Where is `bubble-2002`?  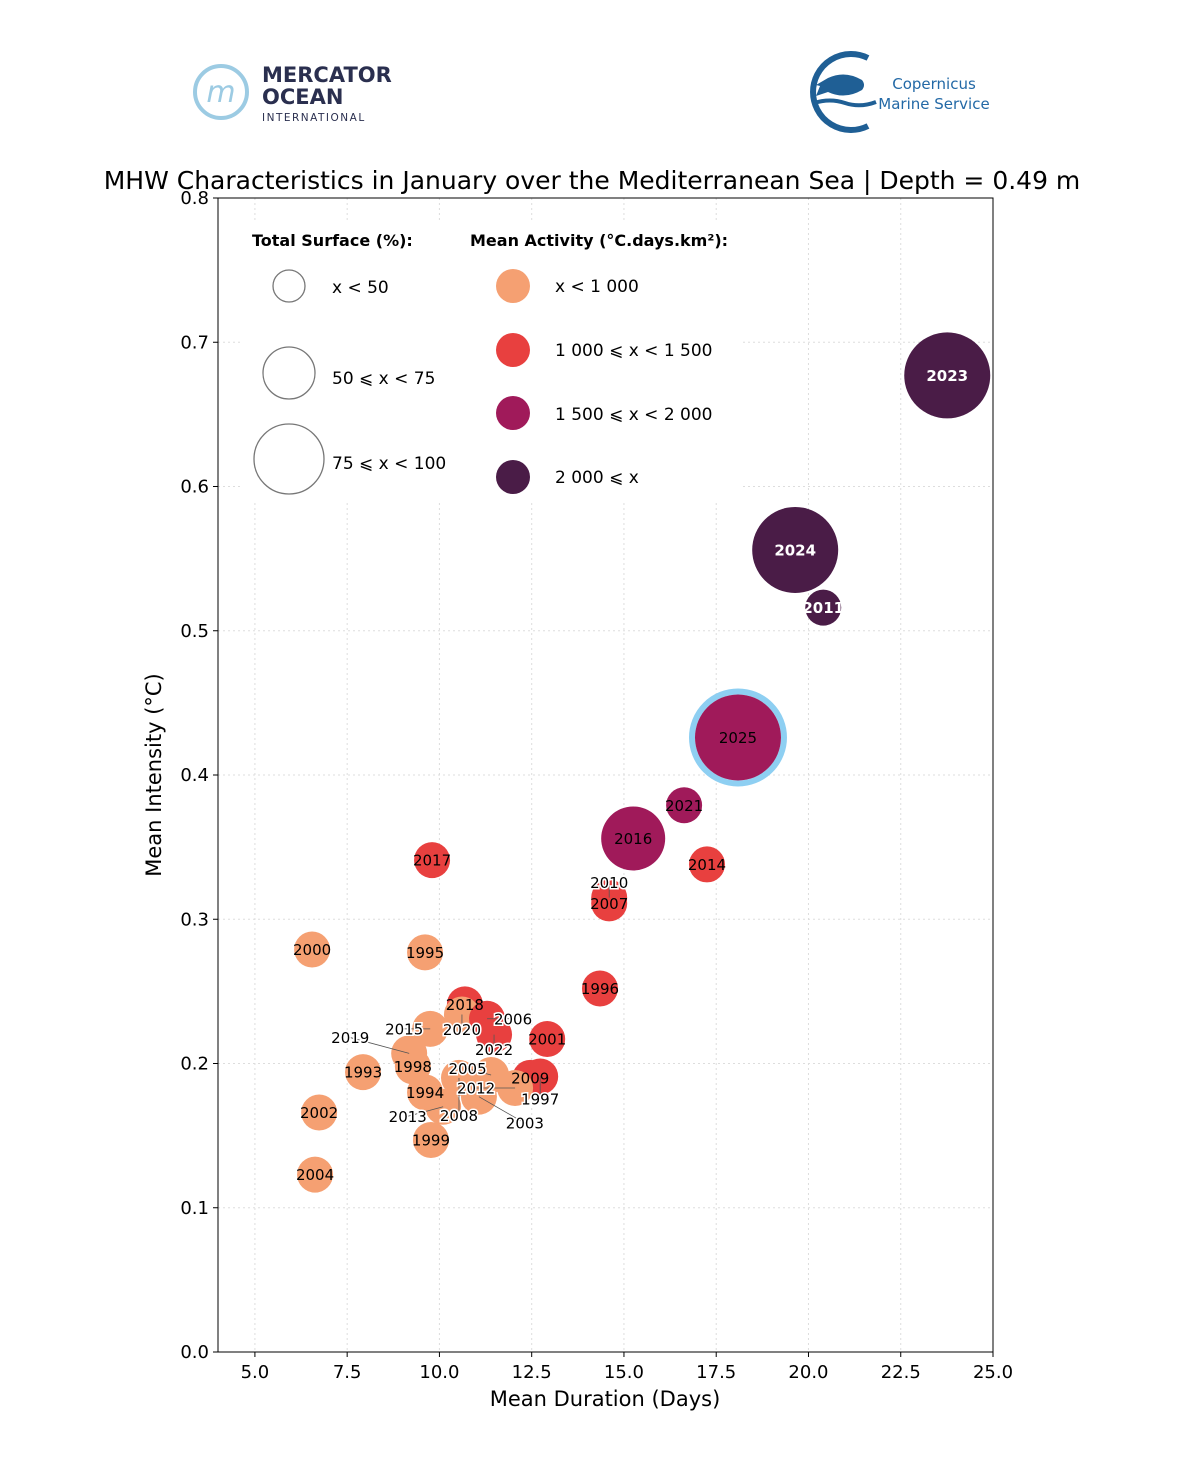
bubble-2002 is located at coordinates (319, 1112).